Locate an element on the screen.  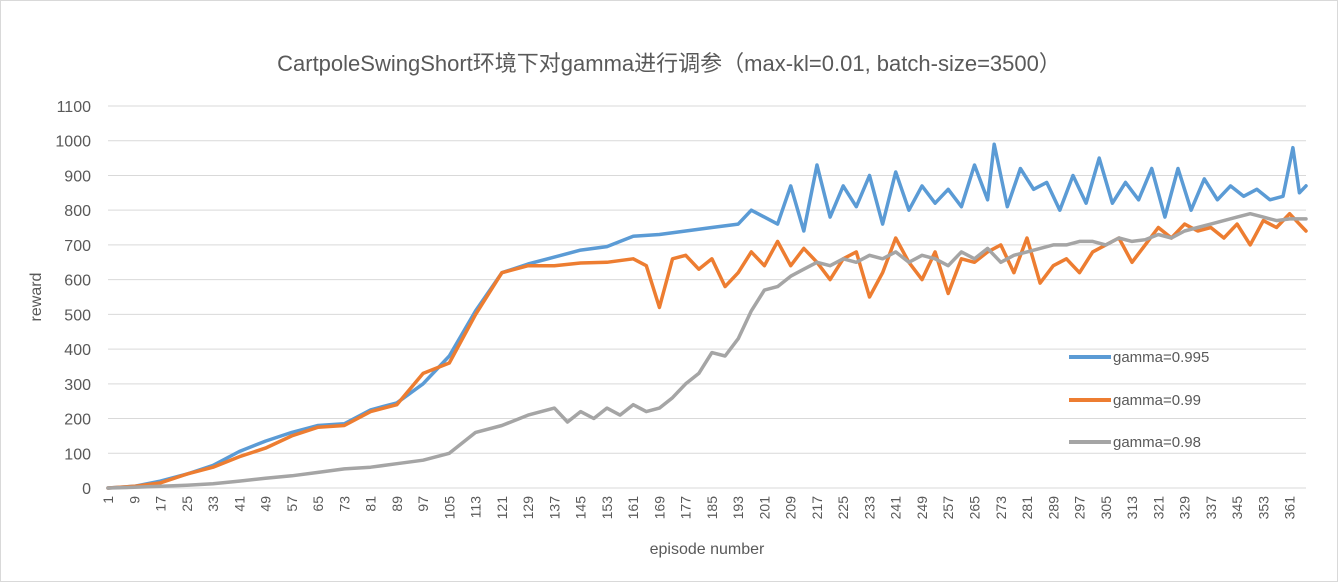
x-tick-label: 65 is located at coordinates (318, 504).